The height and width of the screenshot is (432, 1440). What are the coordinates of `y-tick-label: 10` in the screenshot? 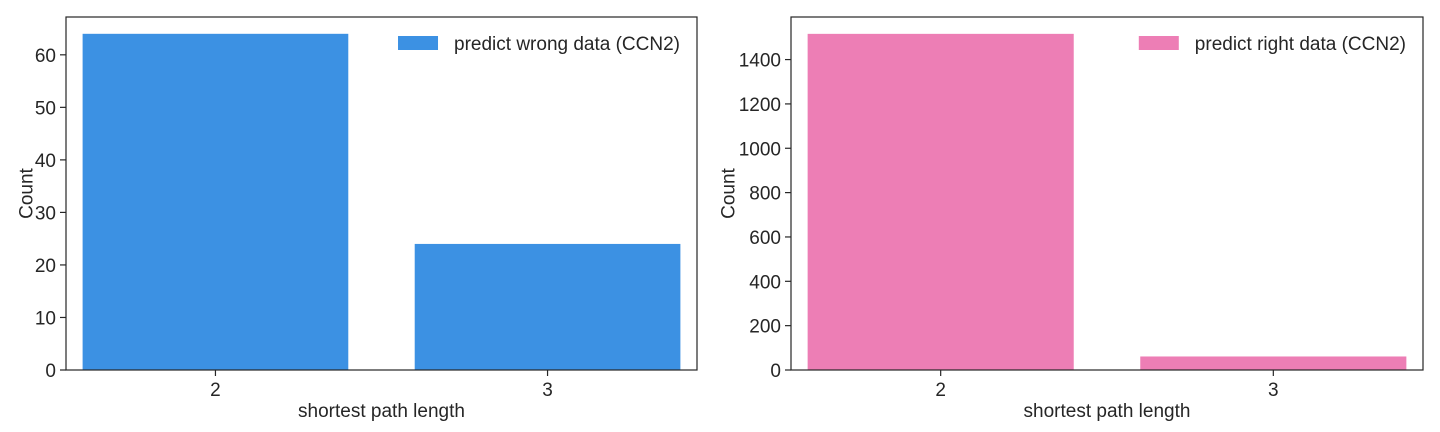 It's located at (45, 318).